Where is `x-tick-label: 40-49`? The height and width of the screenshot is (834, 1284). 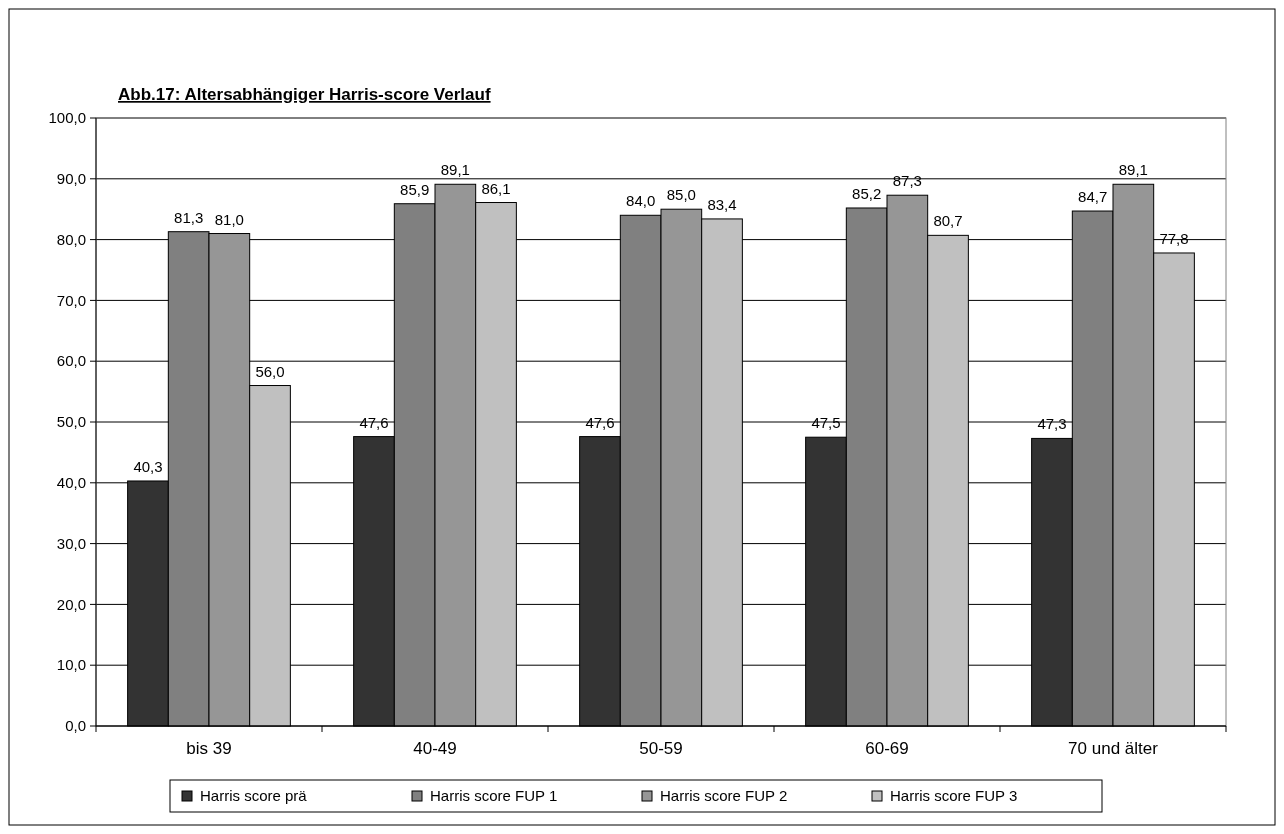 x-tick-label: 40-49 is located at coordinates (435, 748).